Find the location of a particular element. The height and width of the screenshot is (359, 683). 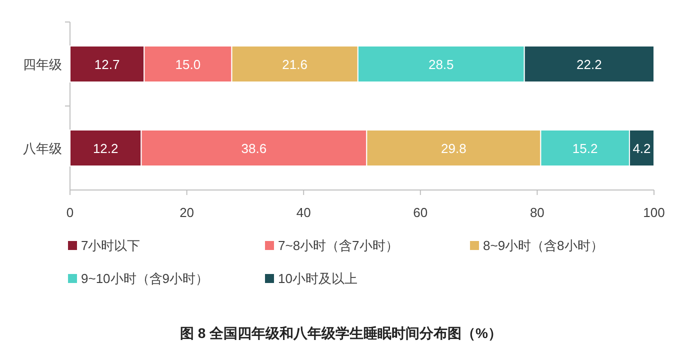

data-label: 22.2 is located at coordinates (589, 64).